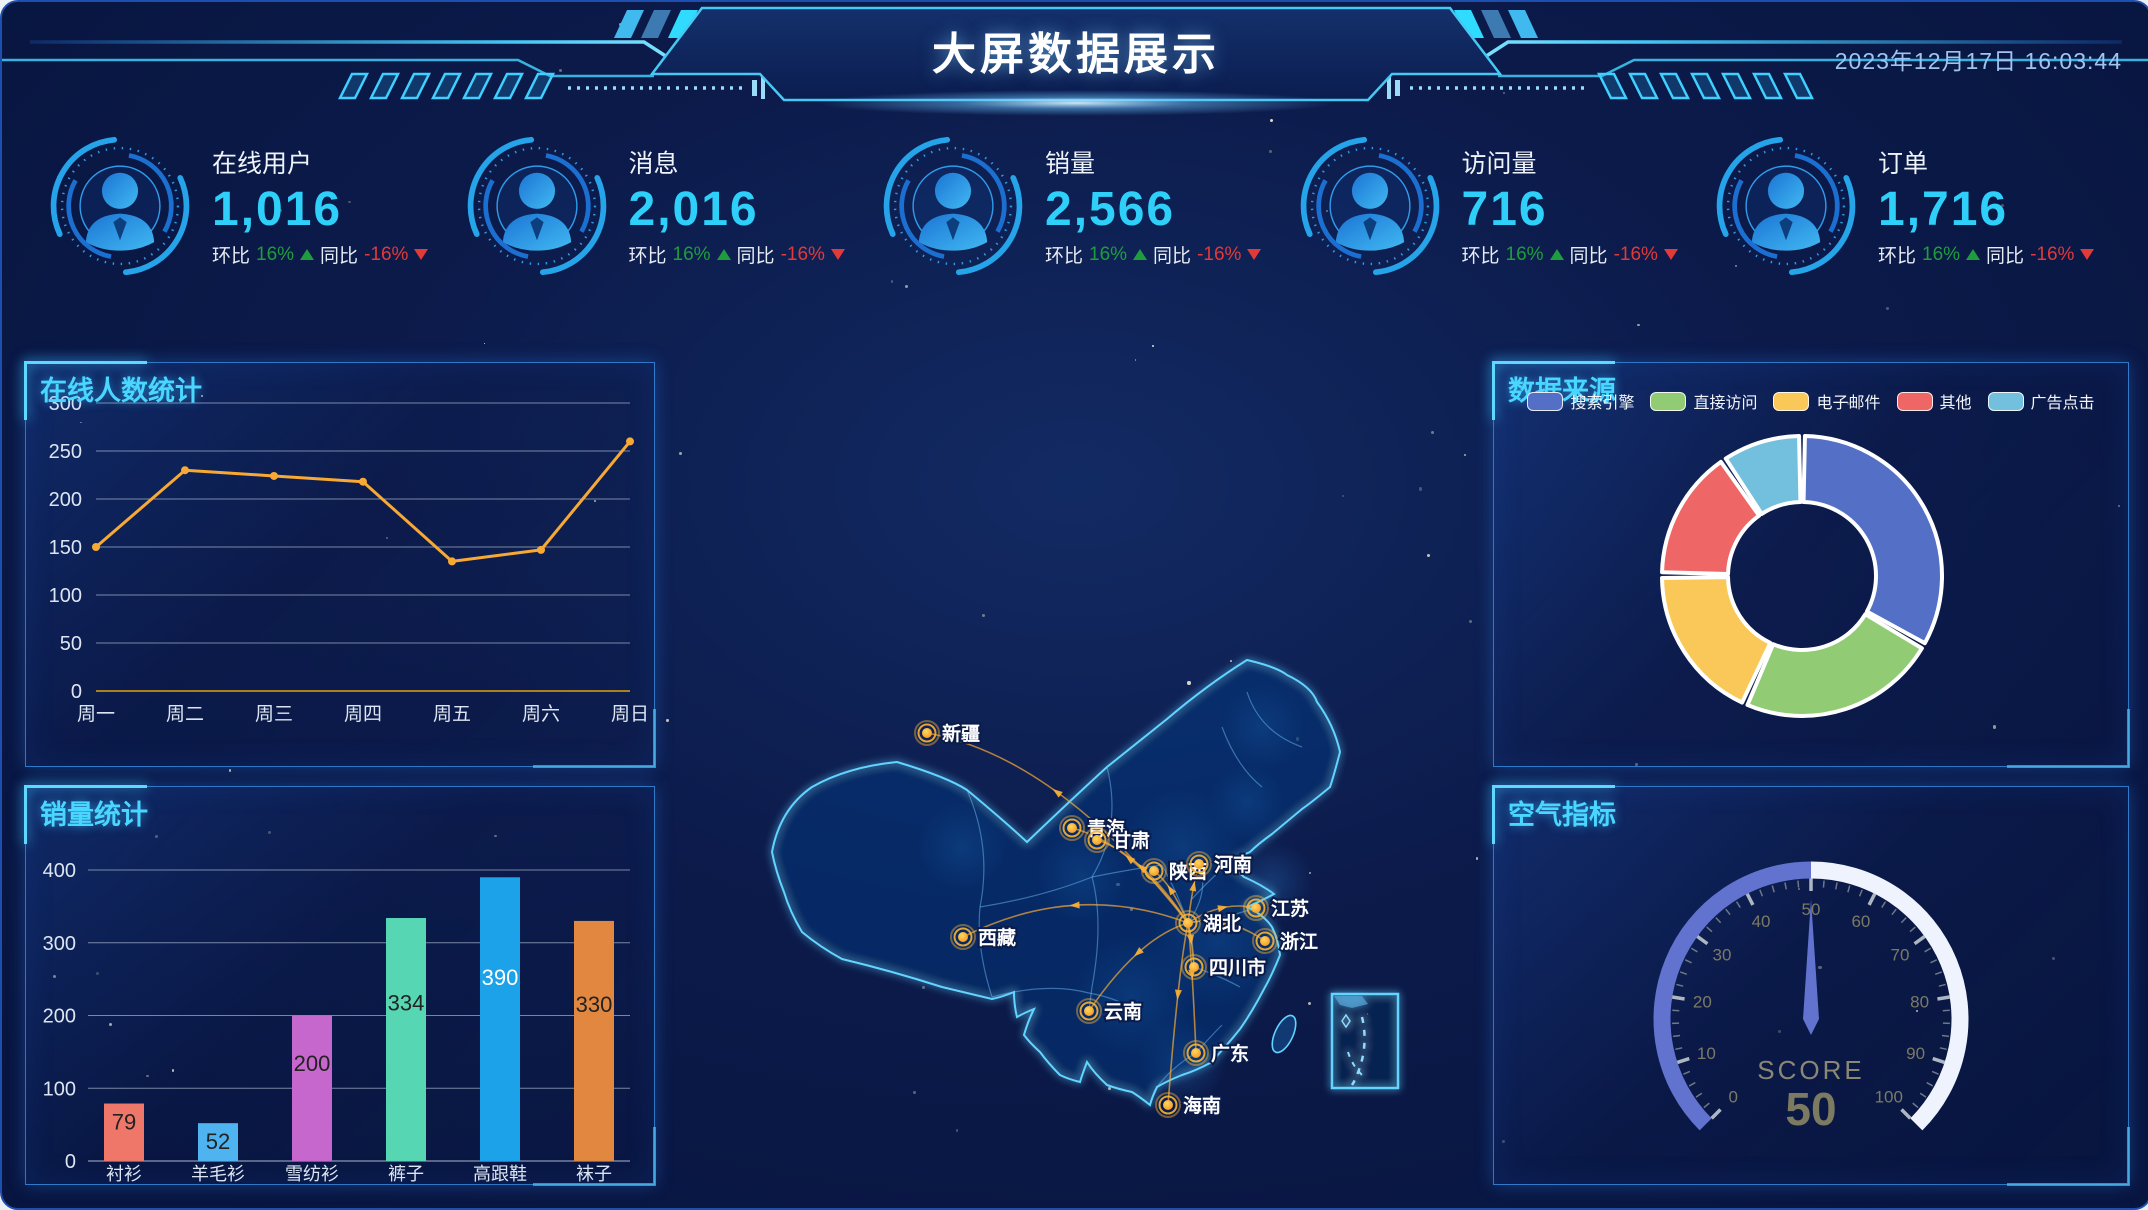 This screenshot has height=1210, width=2148. What do you see at coordinates (218, 1174) in the screenshot?
I see `svg-text: 羊毛衫` at bounding box center [218, 1174].